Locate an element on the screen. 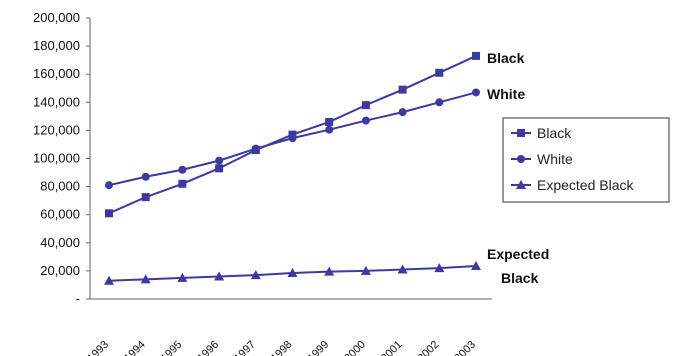 The height and width of the screenshot is (356, 678). legend-label: Expected Black is located at coordinates (585, 185).